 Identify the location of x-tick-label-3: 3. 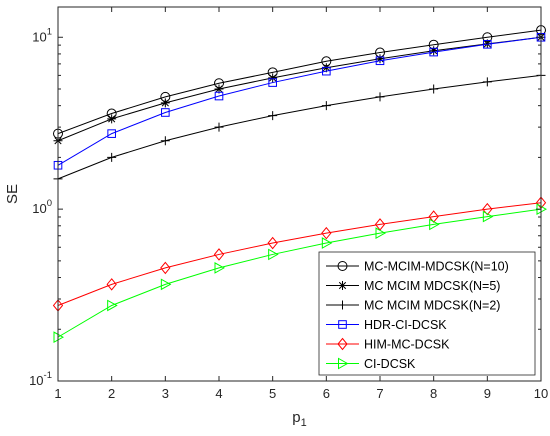
(165, 393).